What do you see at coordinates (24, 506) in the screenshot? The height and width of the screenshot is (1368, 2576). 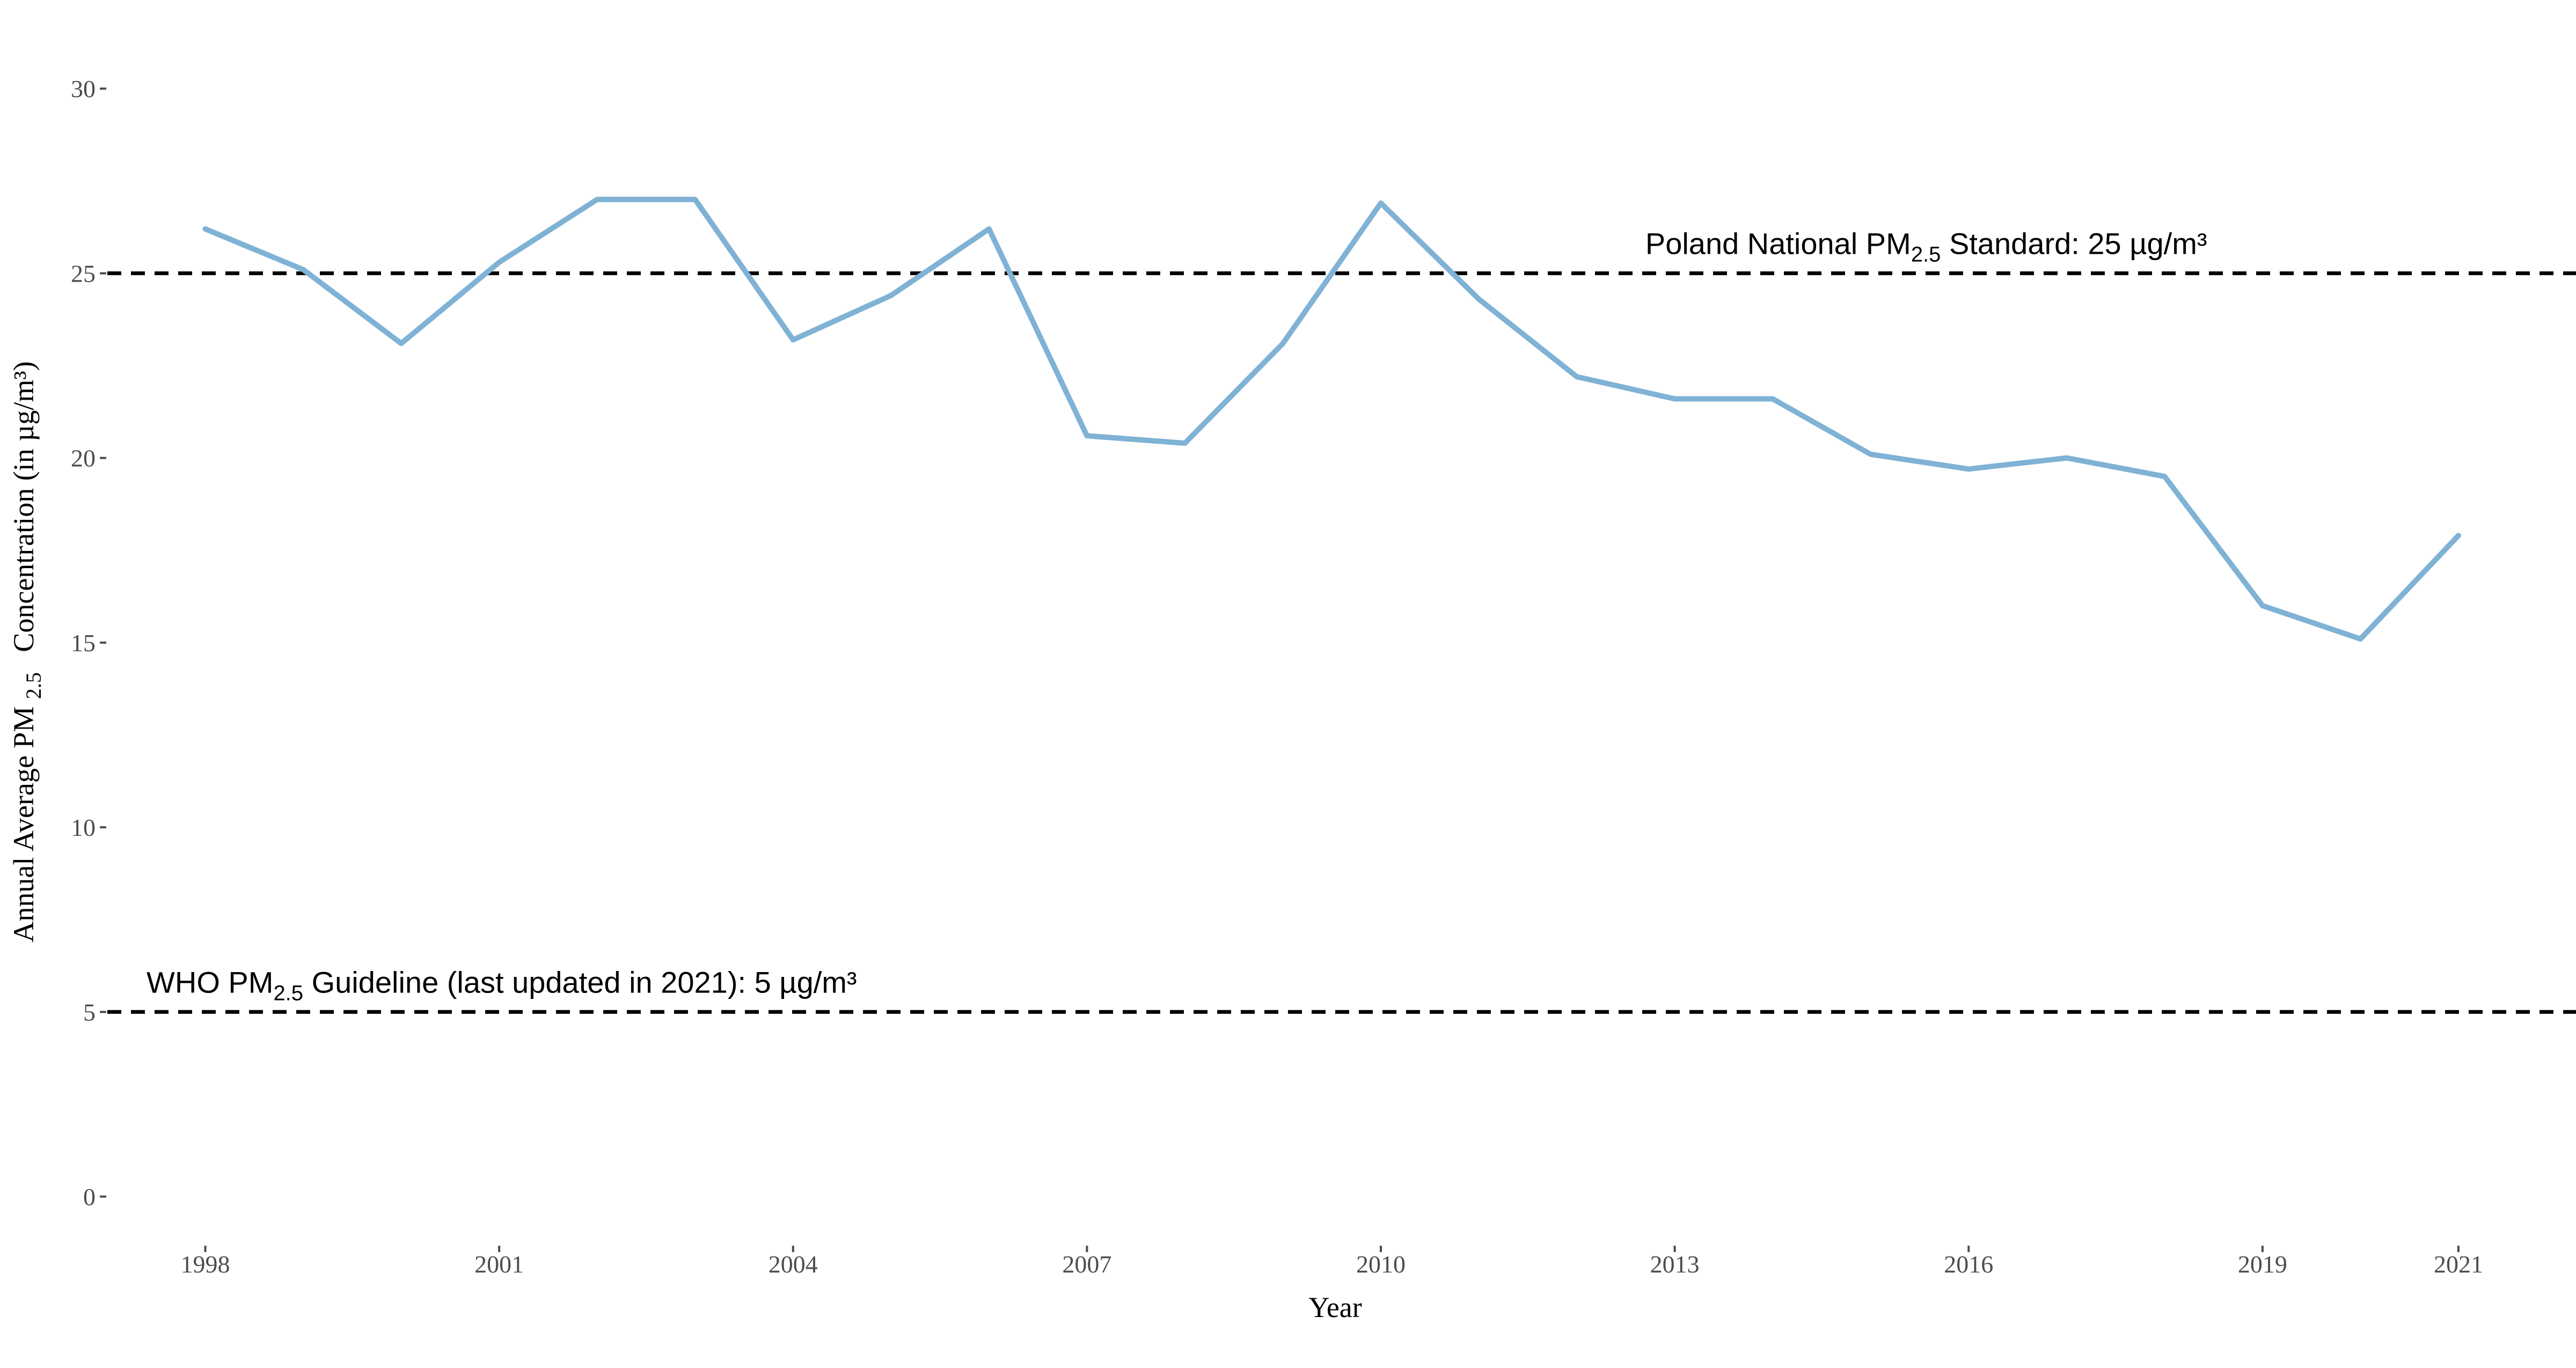 I see `y-axis-title-suffix: Concentration (in µg/m³)` at bounding box center [24, 506].